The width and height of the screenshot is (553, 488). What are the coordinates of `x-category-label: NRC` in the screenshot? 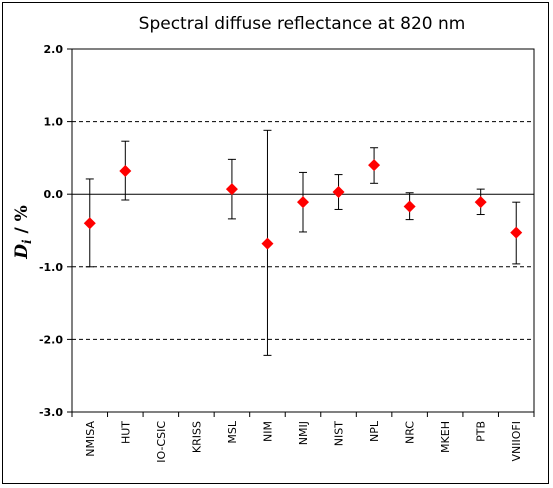 It's located at (410, 432).